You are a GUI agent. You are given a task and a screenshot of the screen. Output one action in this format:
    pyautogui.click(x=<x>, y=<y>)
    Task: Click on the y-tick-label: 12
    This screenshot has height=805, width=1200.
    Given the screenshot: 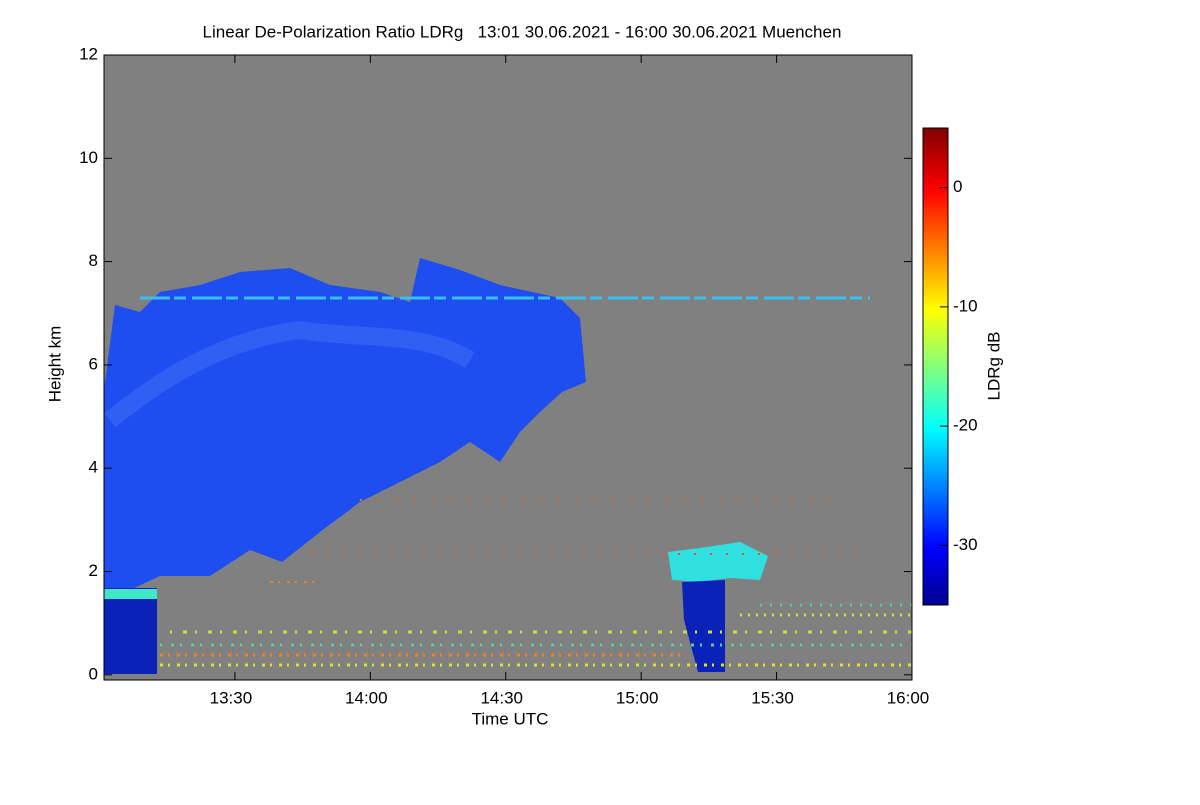 What is the action you would take?
    pyautogui.click(x=88, y=53)
    